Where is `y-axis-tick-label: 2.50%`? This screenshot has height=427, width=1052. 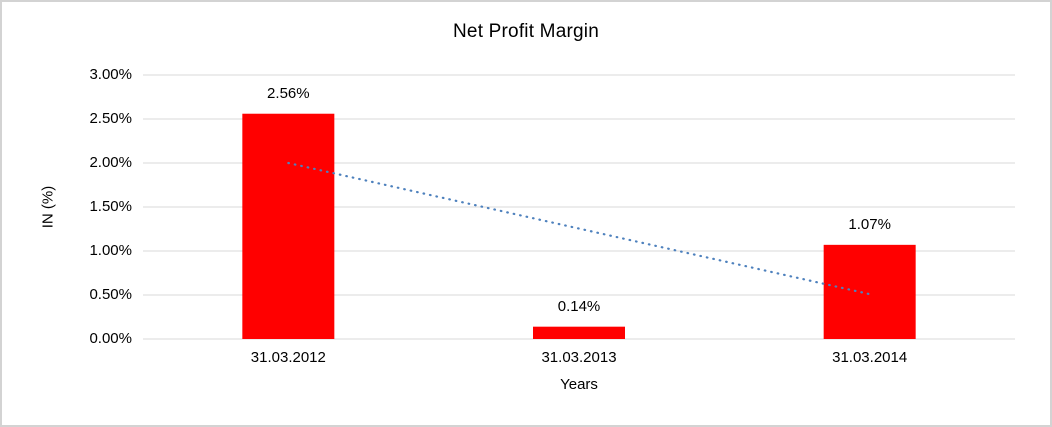 y-axis-tick-label: 2.50% is located at coordinates (110, 118).